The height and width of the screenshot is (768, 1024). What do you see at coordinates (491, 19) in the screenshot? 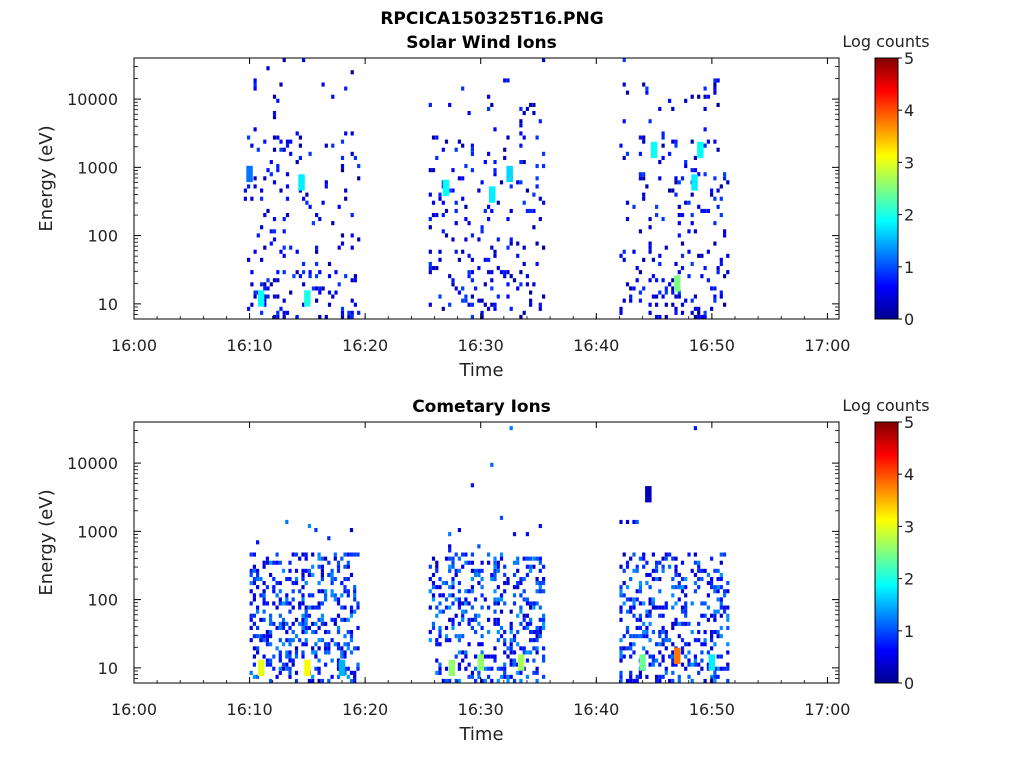
I see `figure-title: RPCICA150325T16.PNG` at bounding box center [491, 19].